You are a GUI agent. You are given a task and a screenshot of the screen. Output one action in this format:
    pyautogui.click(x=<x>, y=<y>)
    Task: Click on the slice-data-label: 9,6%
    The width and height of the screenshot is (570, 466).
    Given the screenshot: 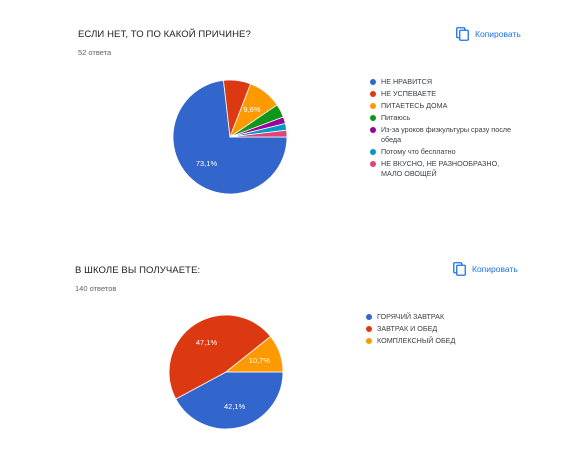 What is the action you would take?
    pyautogui.click(x=251, y=109)
    